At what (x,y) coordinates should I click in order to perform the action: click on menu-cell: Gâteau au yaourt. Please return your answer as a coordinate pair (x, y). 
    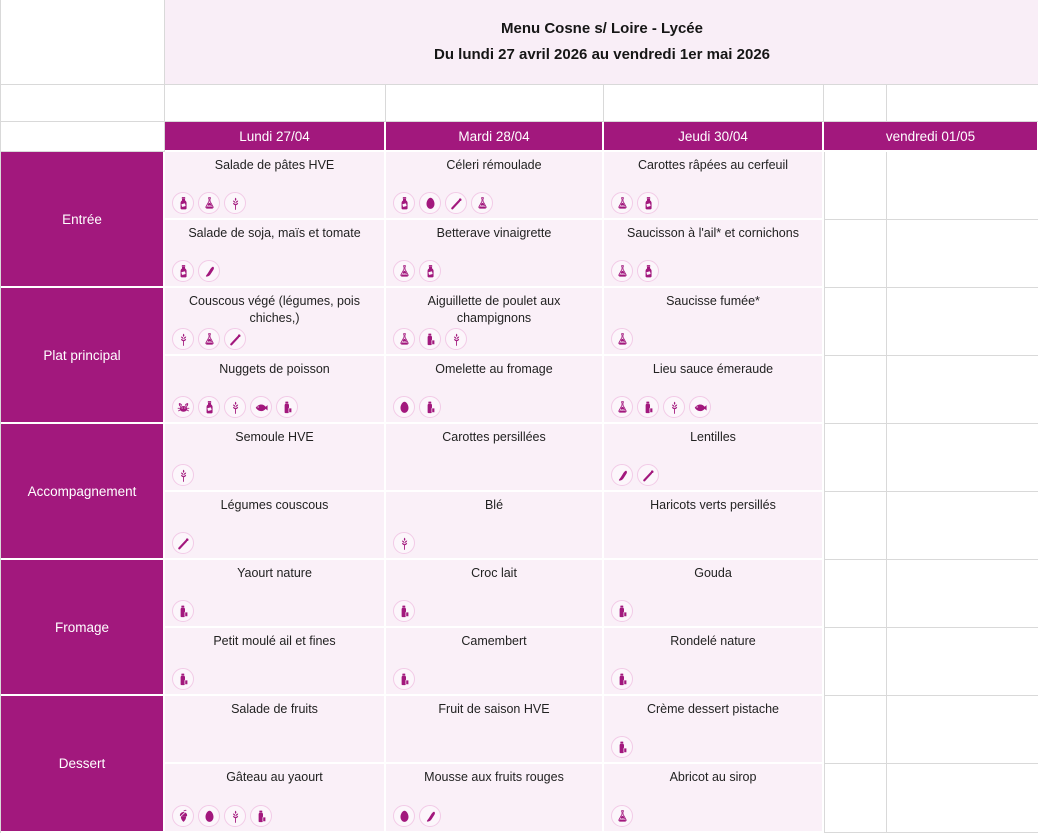
    Looking at the image, I should click on (275, 798).